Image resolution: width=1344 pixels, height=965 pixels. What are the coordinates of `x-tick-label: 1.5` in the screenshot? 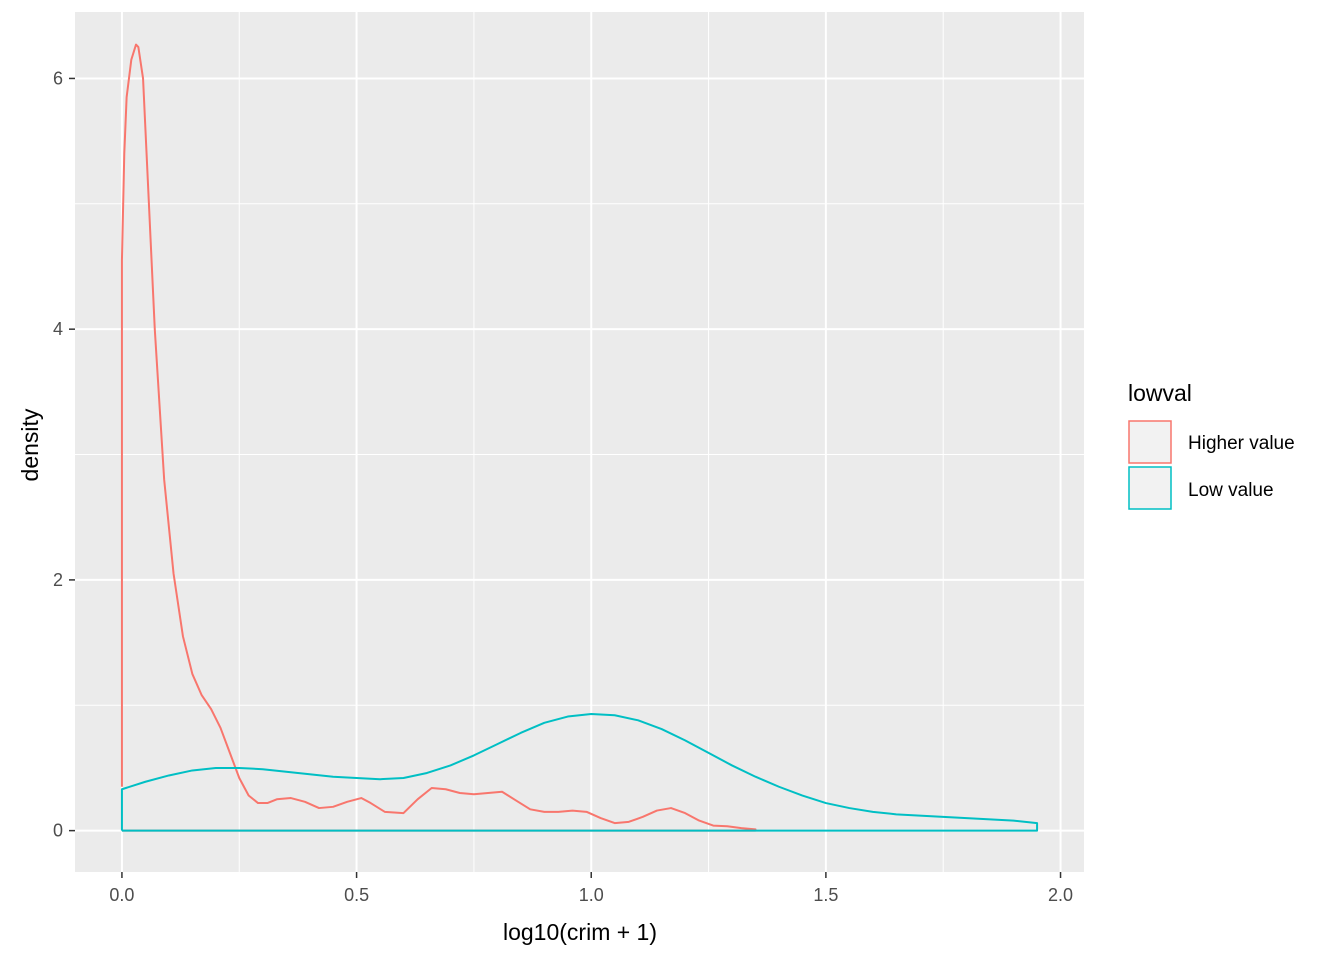 It's located at (825, 895).